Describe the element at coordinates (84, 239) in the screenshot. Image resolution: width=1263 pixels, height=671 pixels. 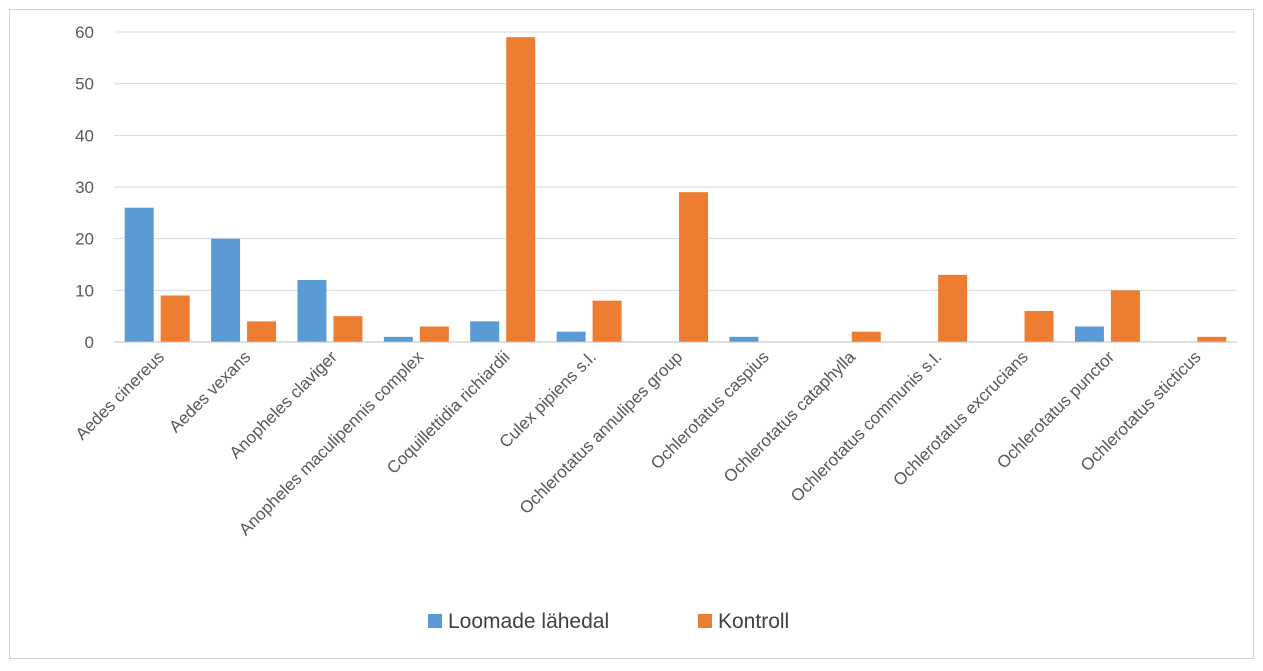
I see `y-tick-label: 20` at that location.